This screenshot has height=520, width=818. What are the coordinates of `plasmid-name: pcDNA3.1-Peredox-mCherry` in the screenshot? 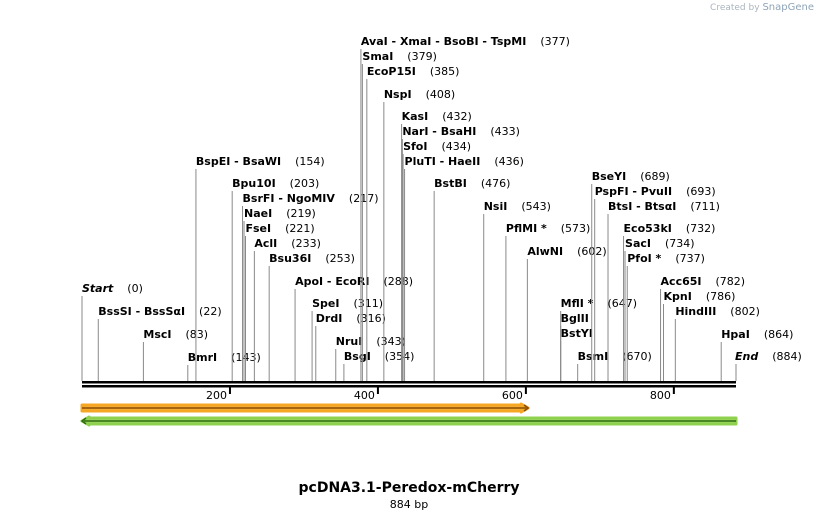 It's located at (409, 488).